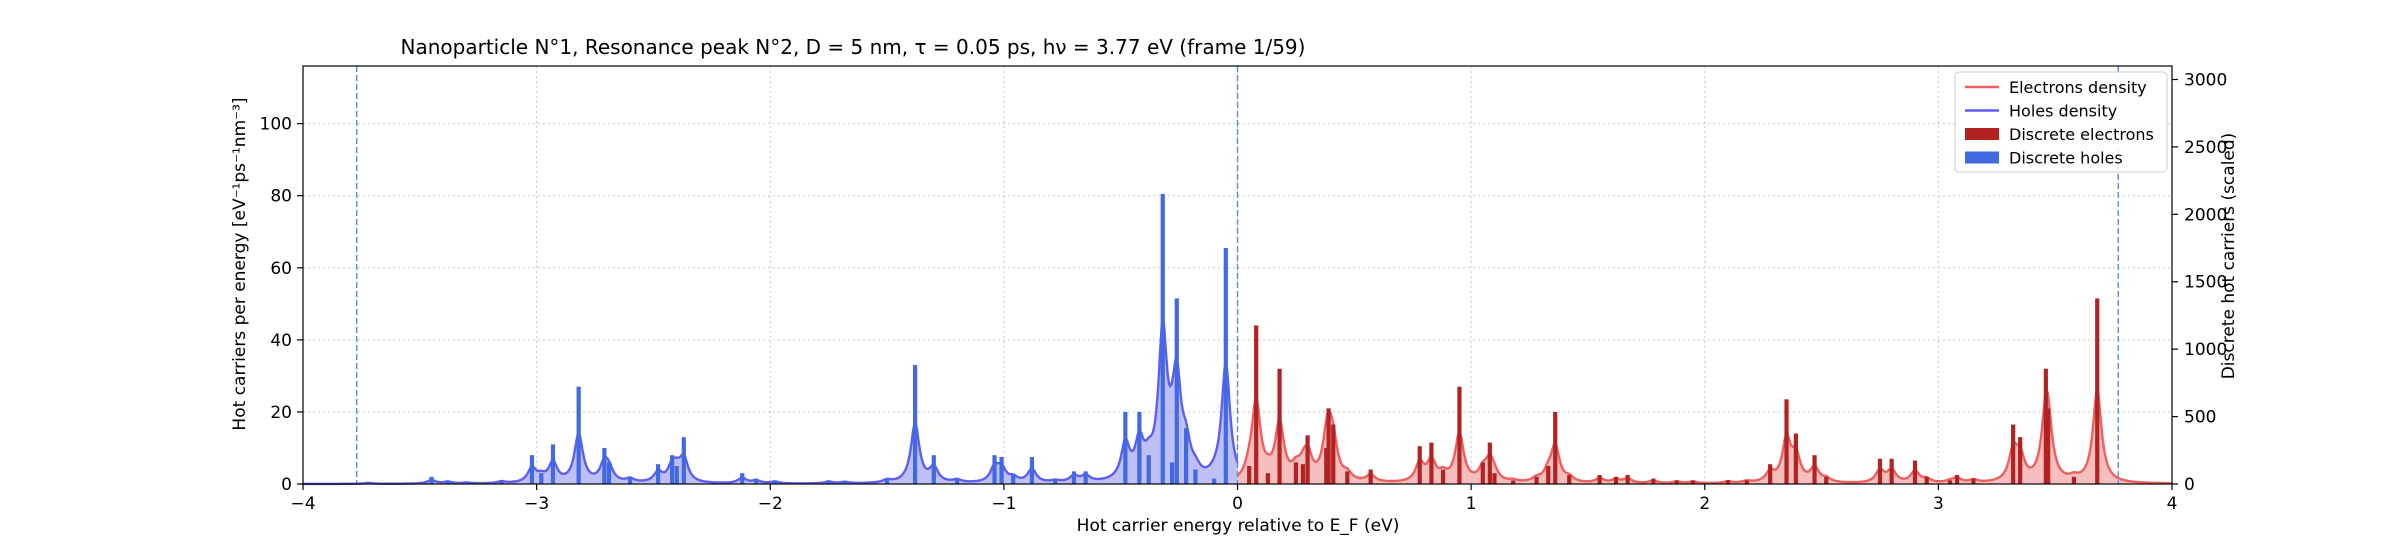 The image size is (2400, 540). I want to click on electrons-density-fill, so click(1704, 436).